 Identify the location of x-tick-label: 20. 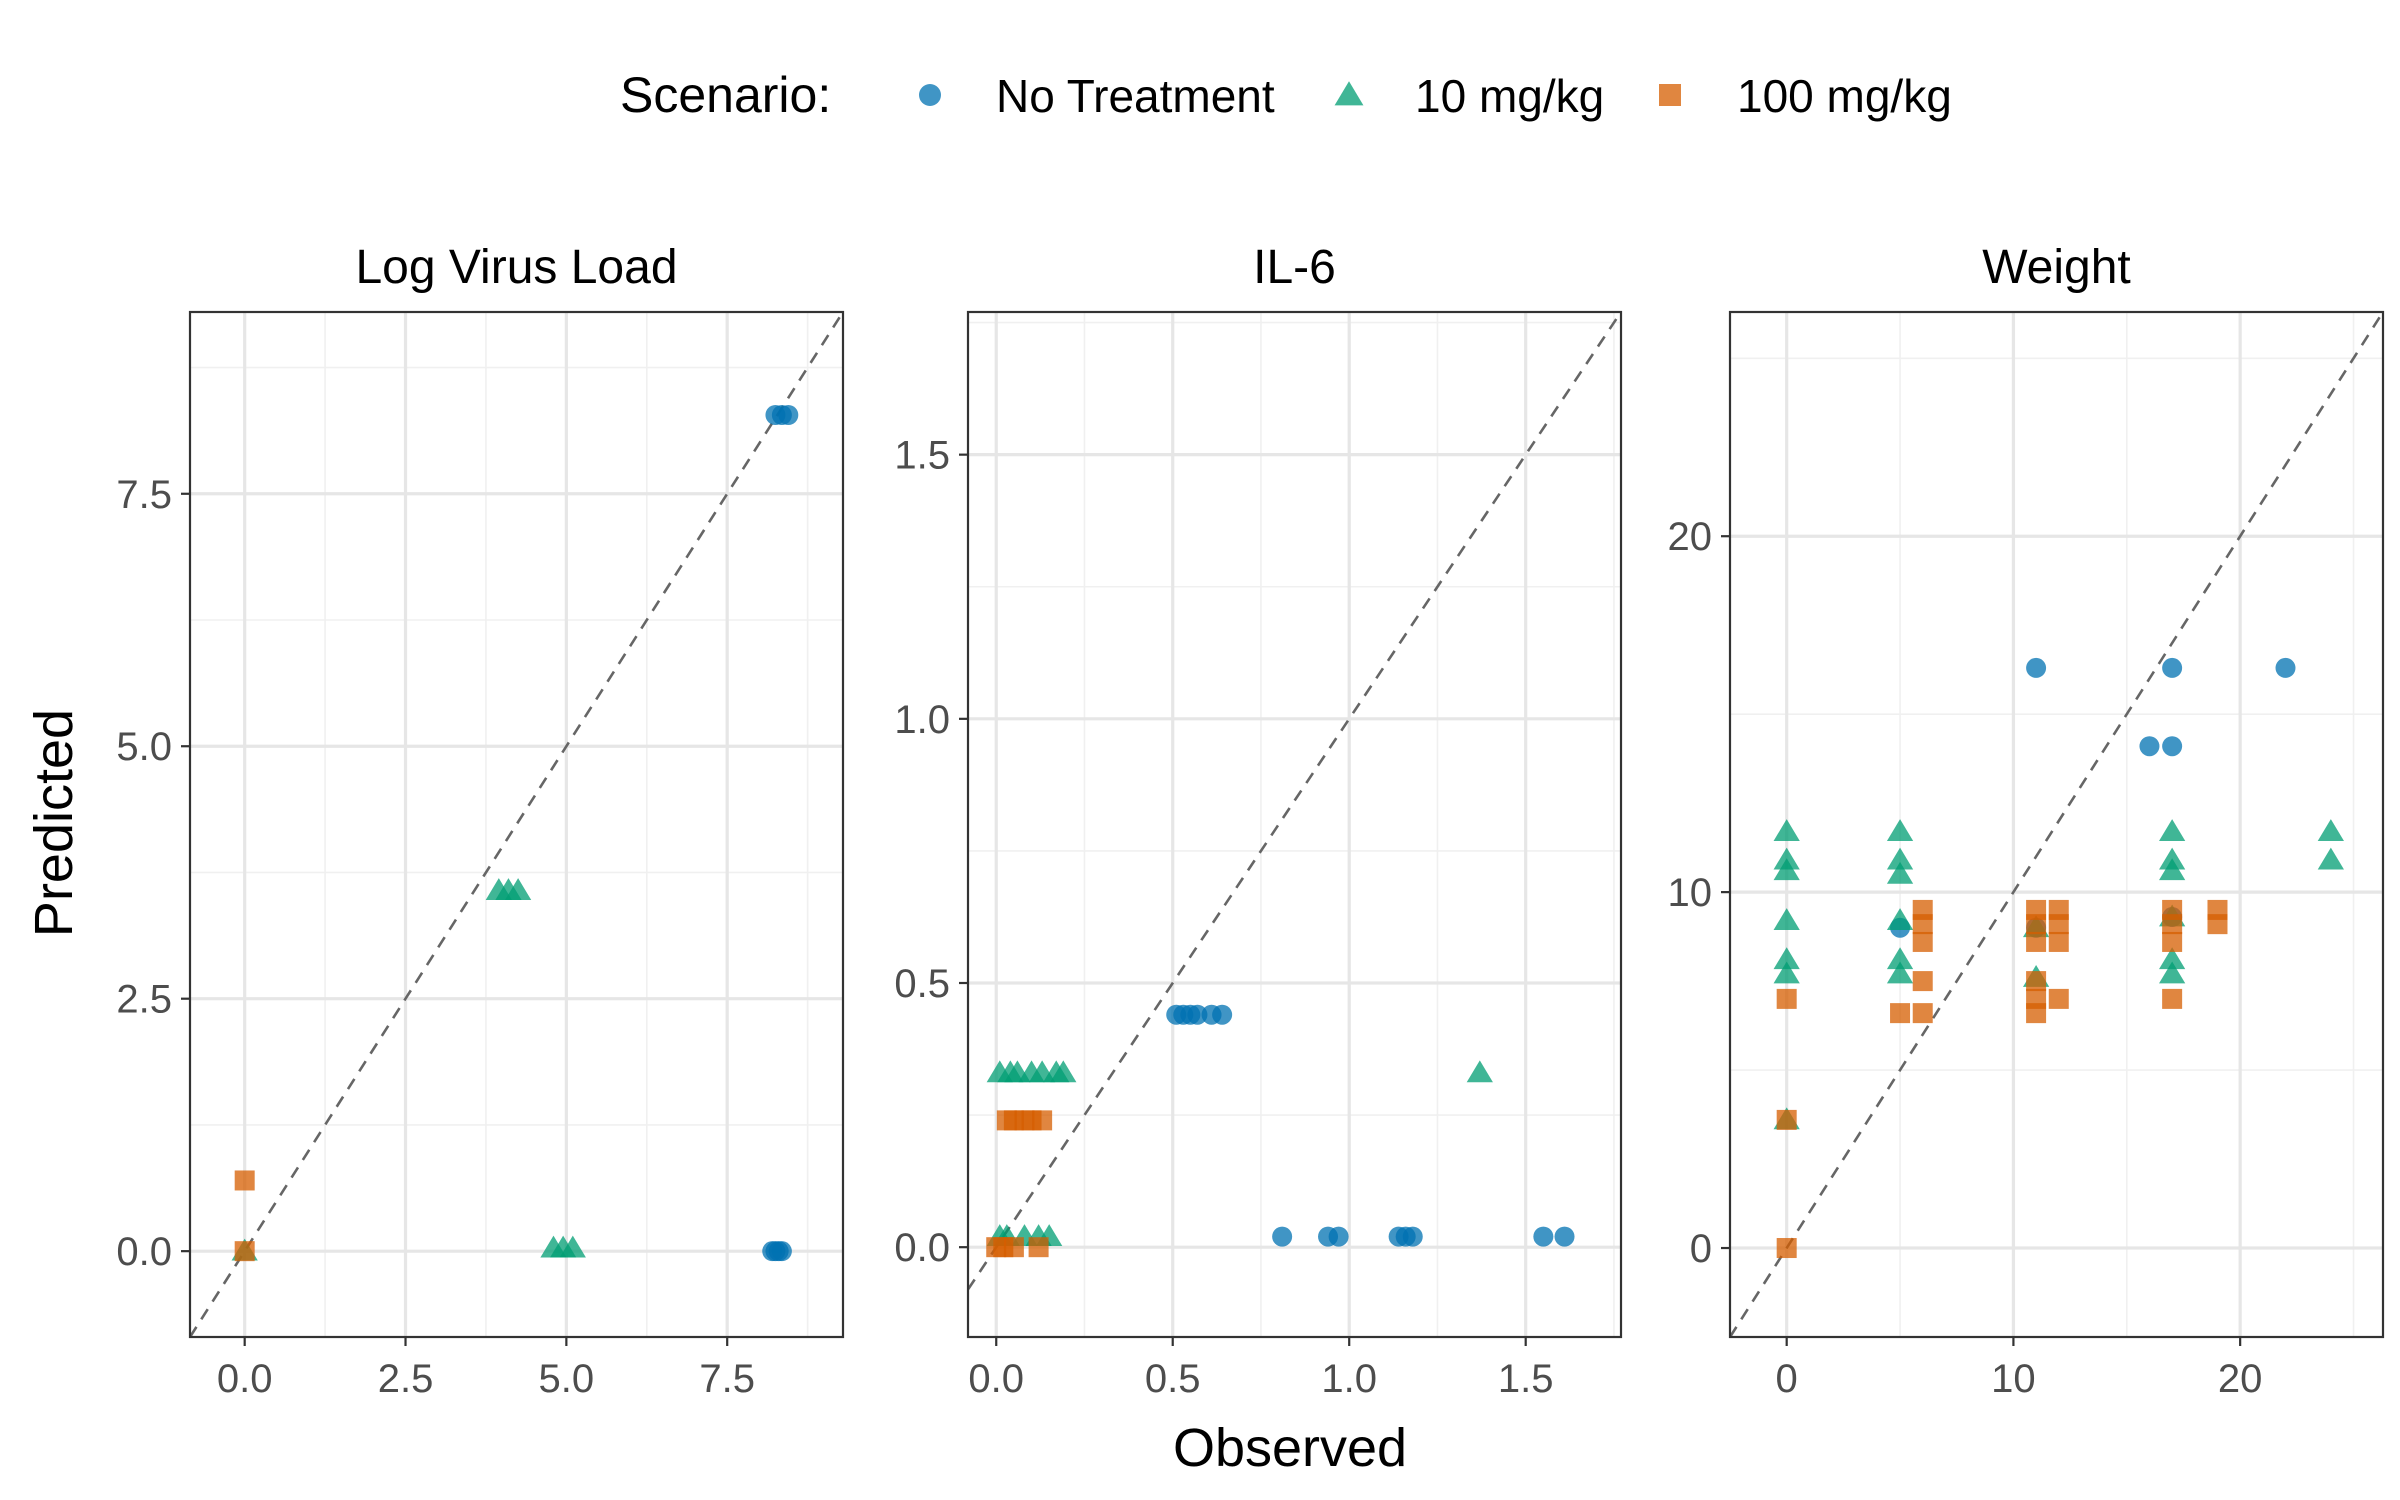
(2240, 1379).